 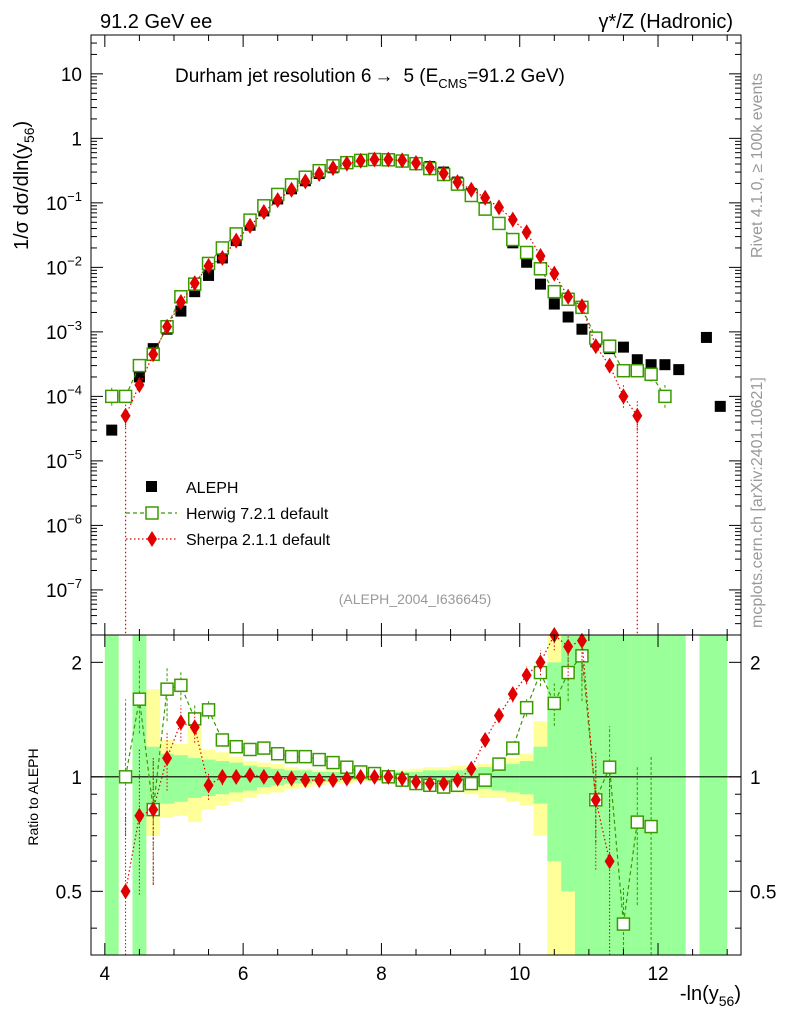 I want to click on header-left: 91.2 GeV ee, so click(x=156, y=22).